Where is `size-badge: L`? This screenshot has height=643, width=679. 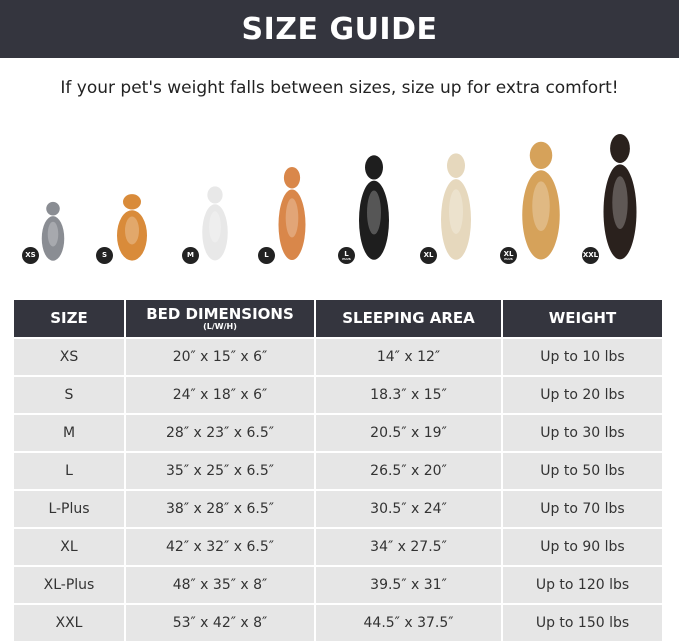 size-badge: L is located at coordinates (266, 255).